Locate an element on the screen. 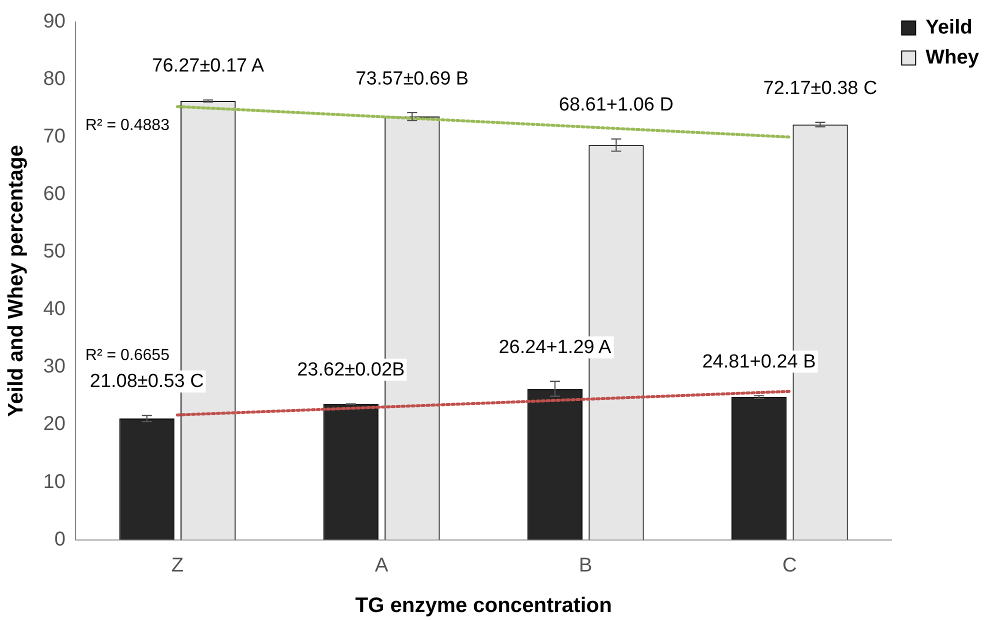 The height and width of the screenshot is (621, 993). data-label: 23.62±0.02B is located at coordinates (351, 370).